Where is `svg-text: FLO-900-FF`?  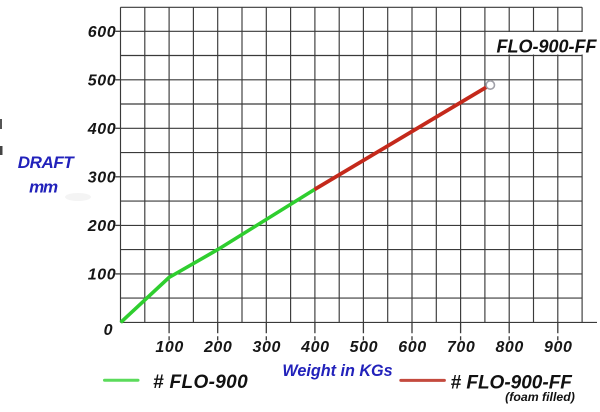
svg-text: FLO-900-FF is located at coordinates (546, 47).